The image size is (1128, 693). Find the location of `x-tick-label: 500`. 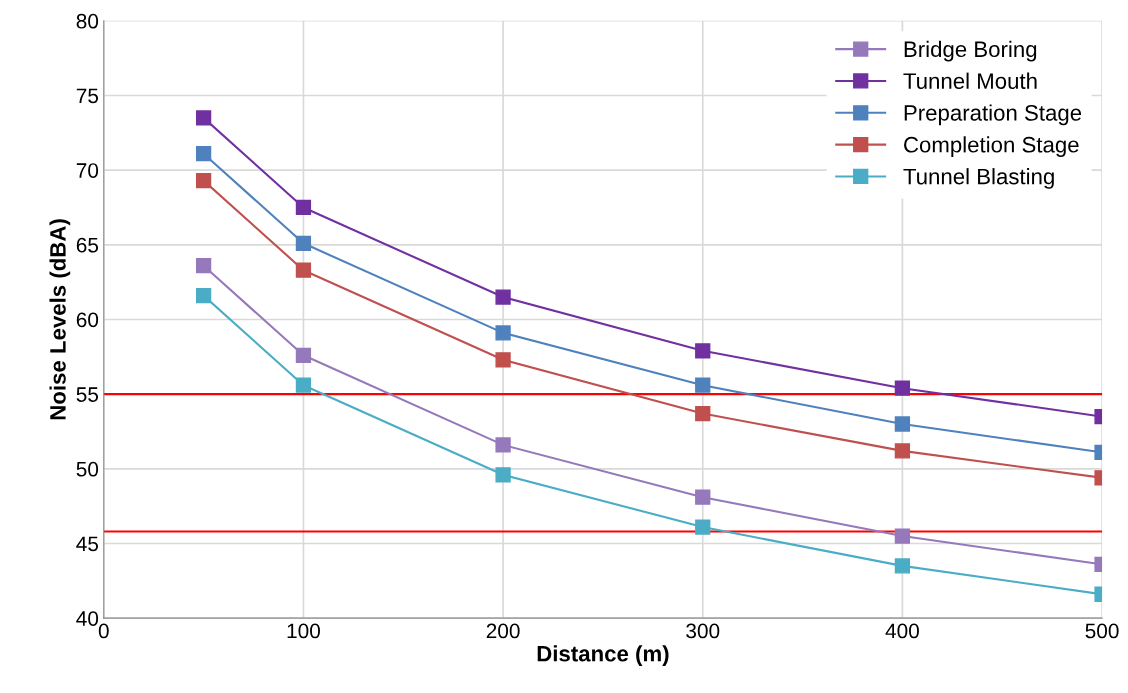

x-tick-label: 500 is located at coordinates (1102, 631).